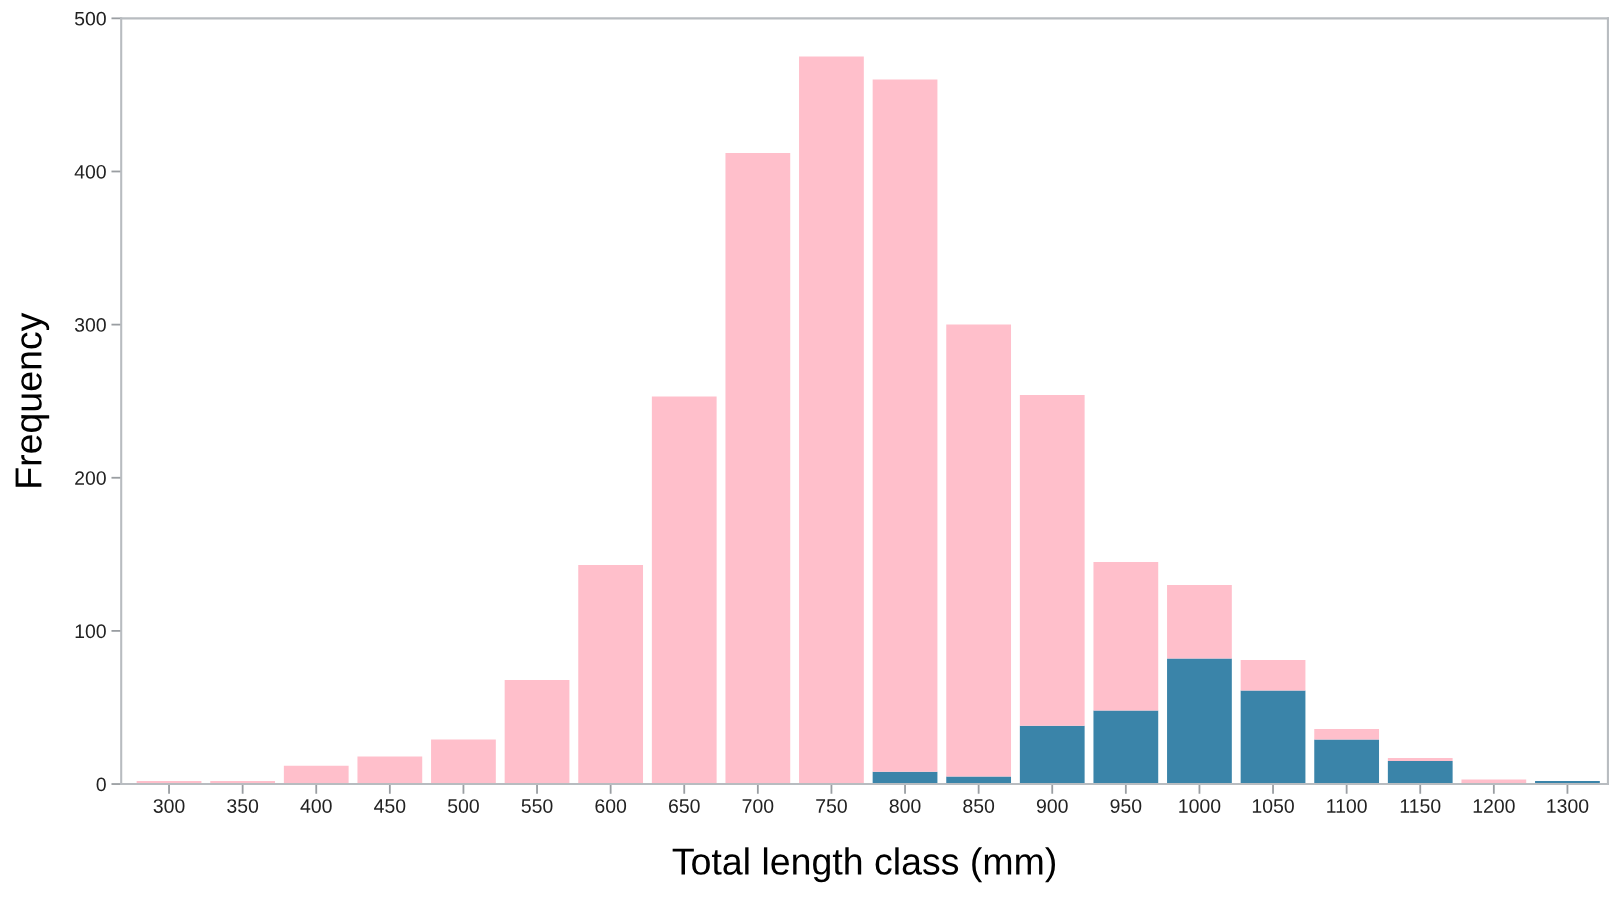 The image size is (1616, 917). What do you see at coordinates (90, 18) in the screenshot?
I see `y-tick-label: 500` at bounding box center [90, 18].